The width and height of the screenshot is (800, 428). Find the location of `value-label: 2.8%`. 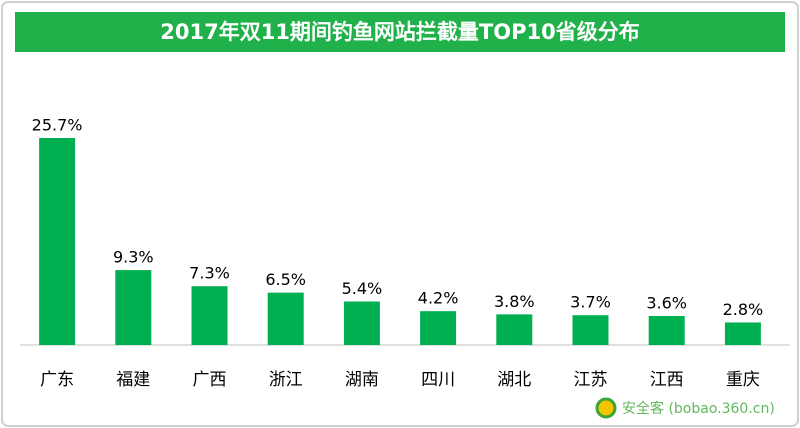

value-label: 2.8% is located at coordinates (743, 309).